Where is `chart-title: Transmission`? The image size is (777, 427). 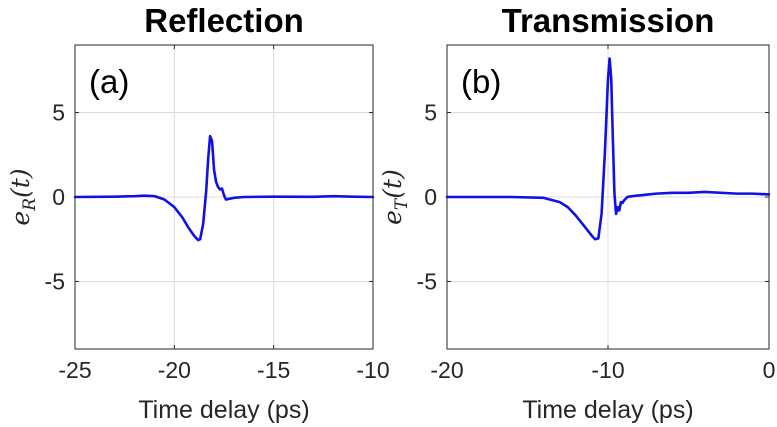
chart-title: Transmission is located at coordinates (608, 20).